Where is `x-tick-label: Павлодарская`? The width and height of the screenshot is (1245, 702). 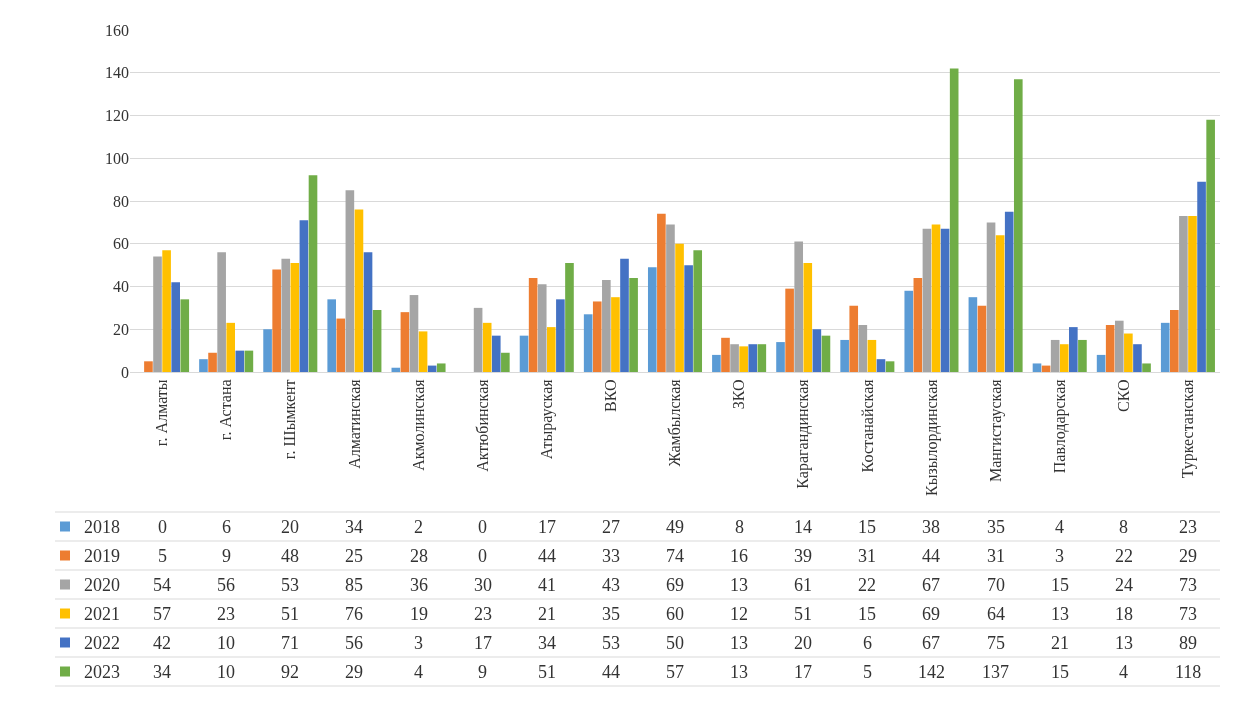 x-tick-label: Павлодарская is located at coordinates (1059, 426).